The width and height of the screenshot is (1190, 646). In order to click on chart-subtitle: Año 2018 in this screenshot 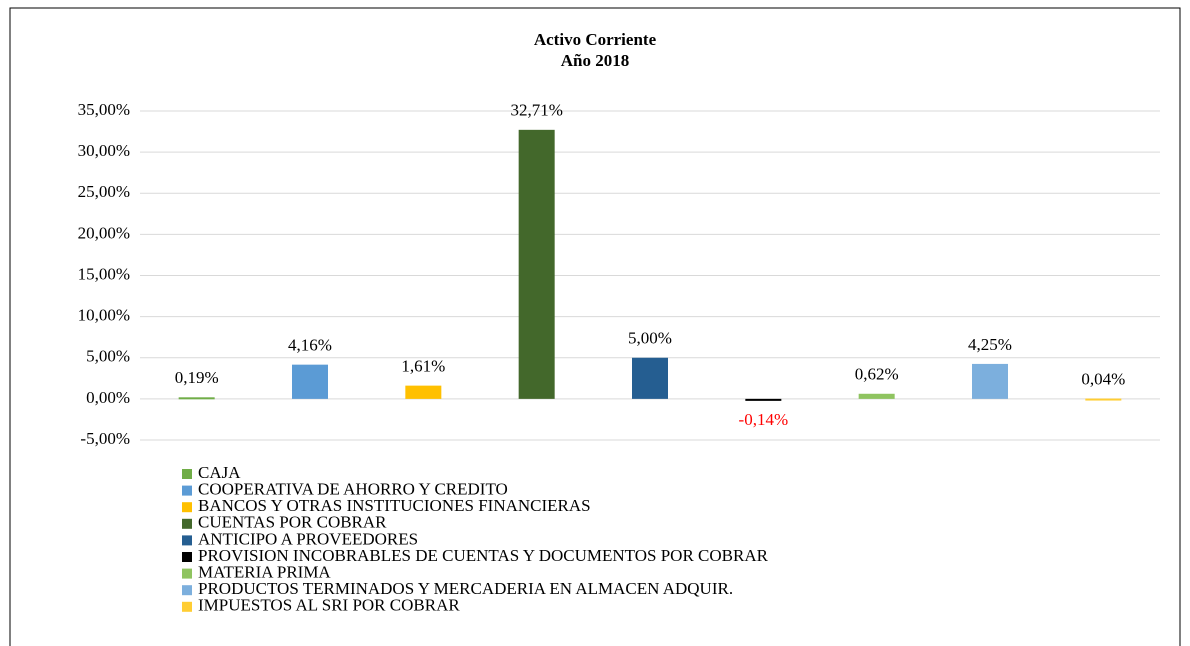, I will do `click(595, 60)`.